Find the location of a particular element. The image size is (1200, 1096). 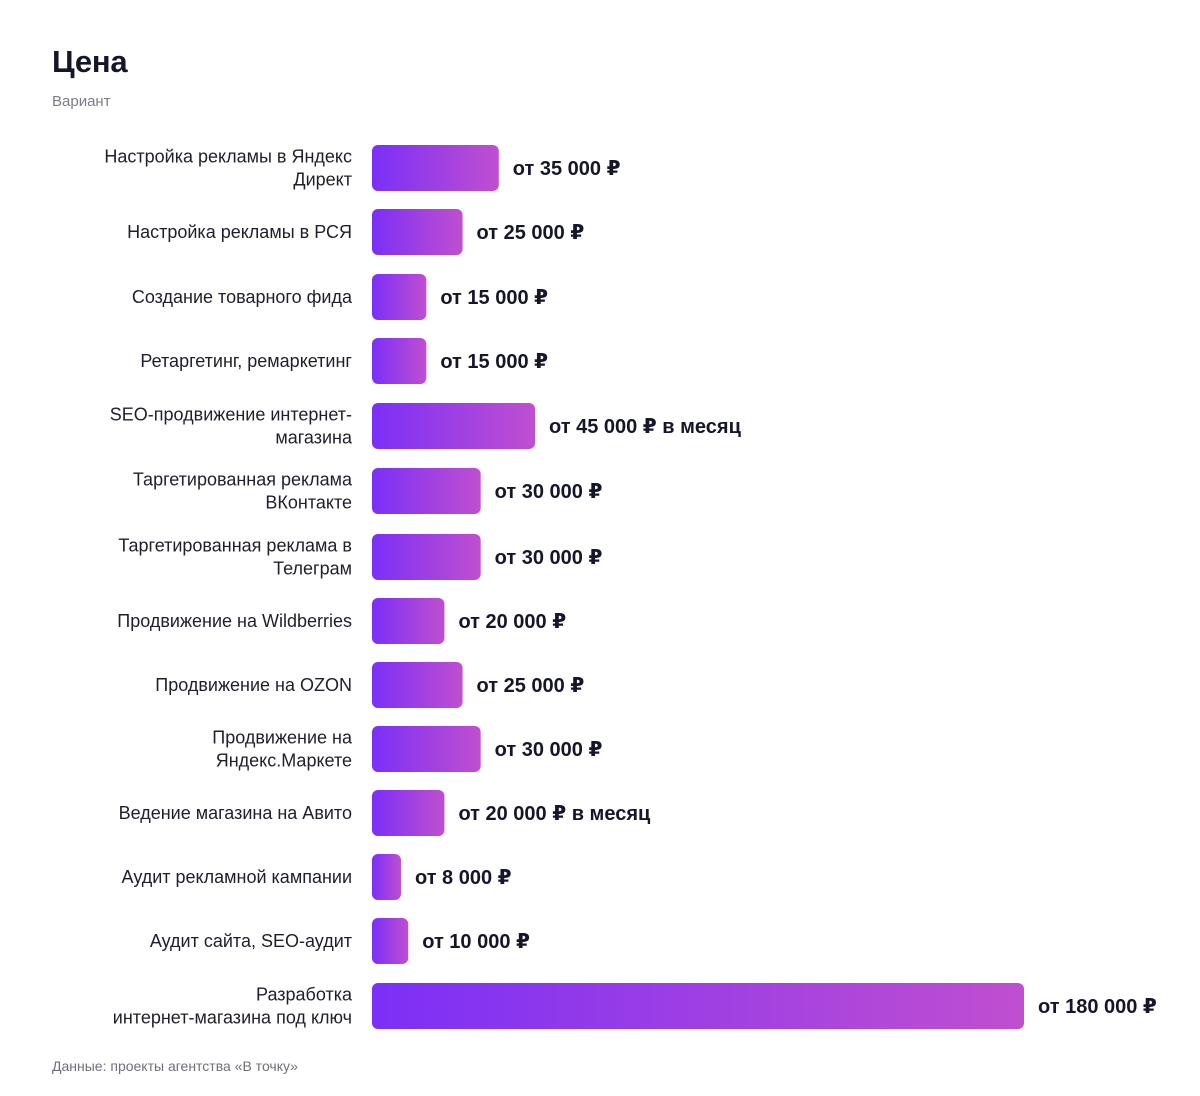

value-label: от 45 000 ₽ в месяц is located at coordinates (645, 427).